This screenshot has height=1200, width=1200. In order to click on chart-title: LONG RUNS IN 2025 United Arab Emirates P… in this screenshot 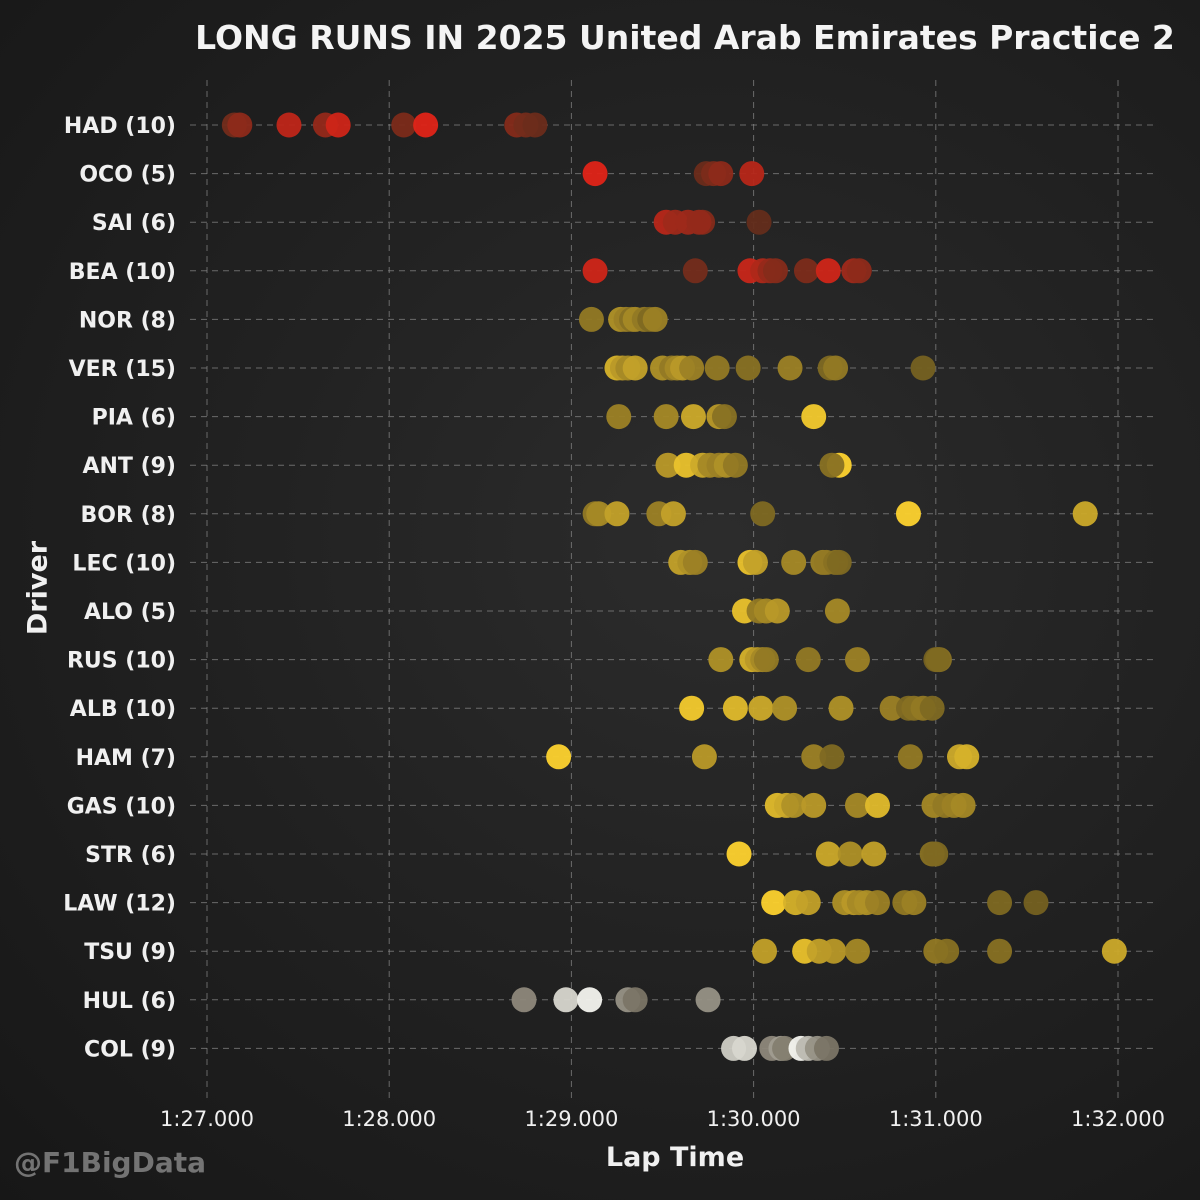, I will do `click(685, 37)`.